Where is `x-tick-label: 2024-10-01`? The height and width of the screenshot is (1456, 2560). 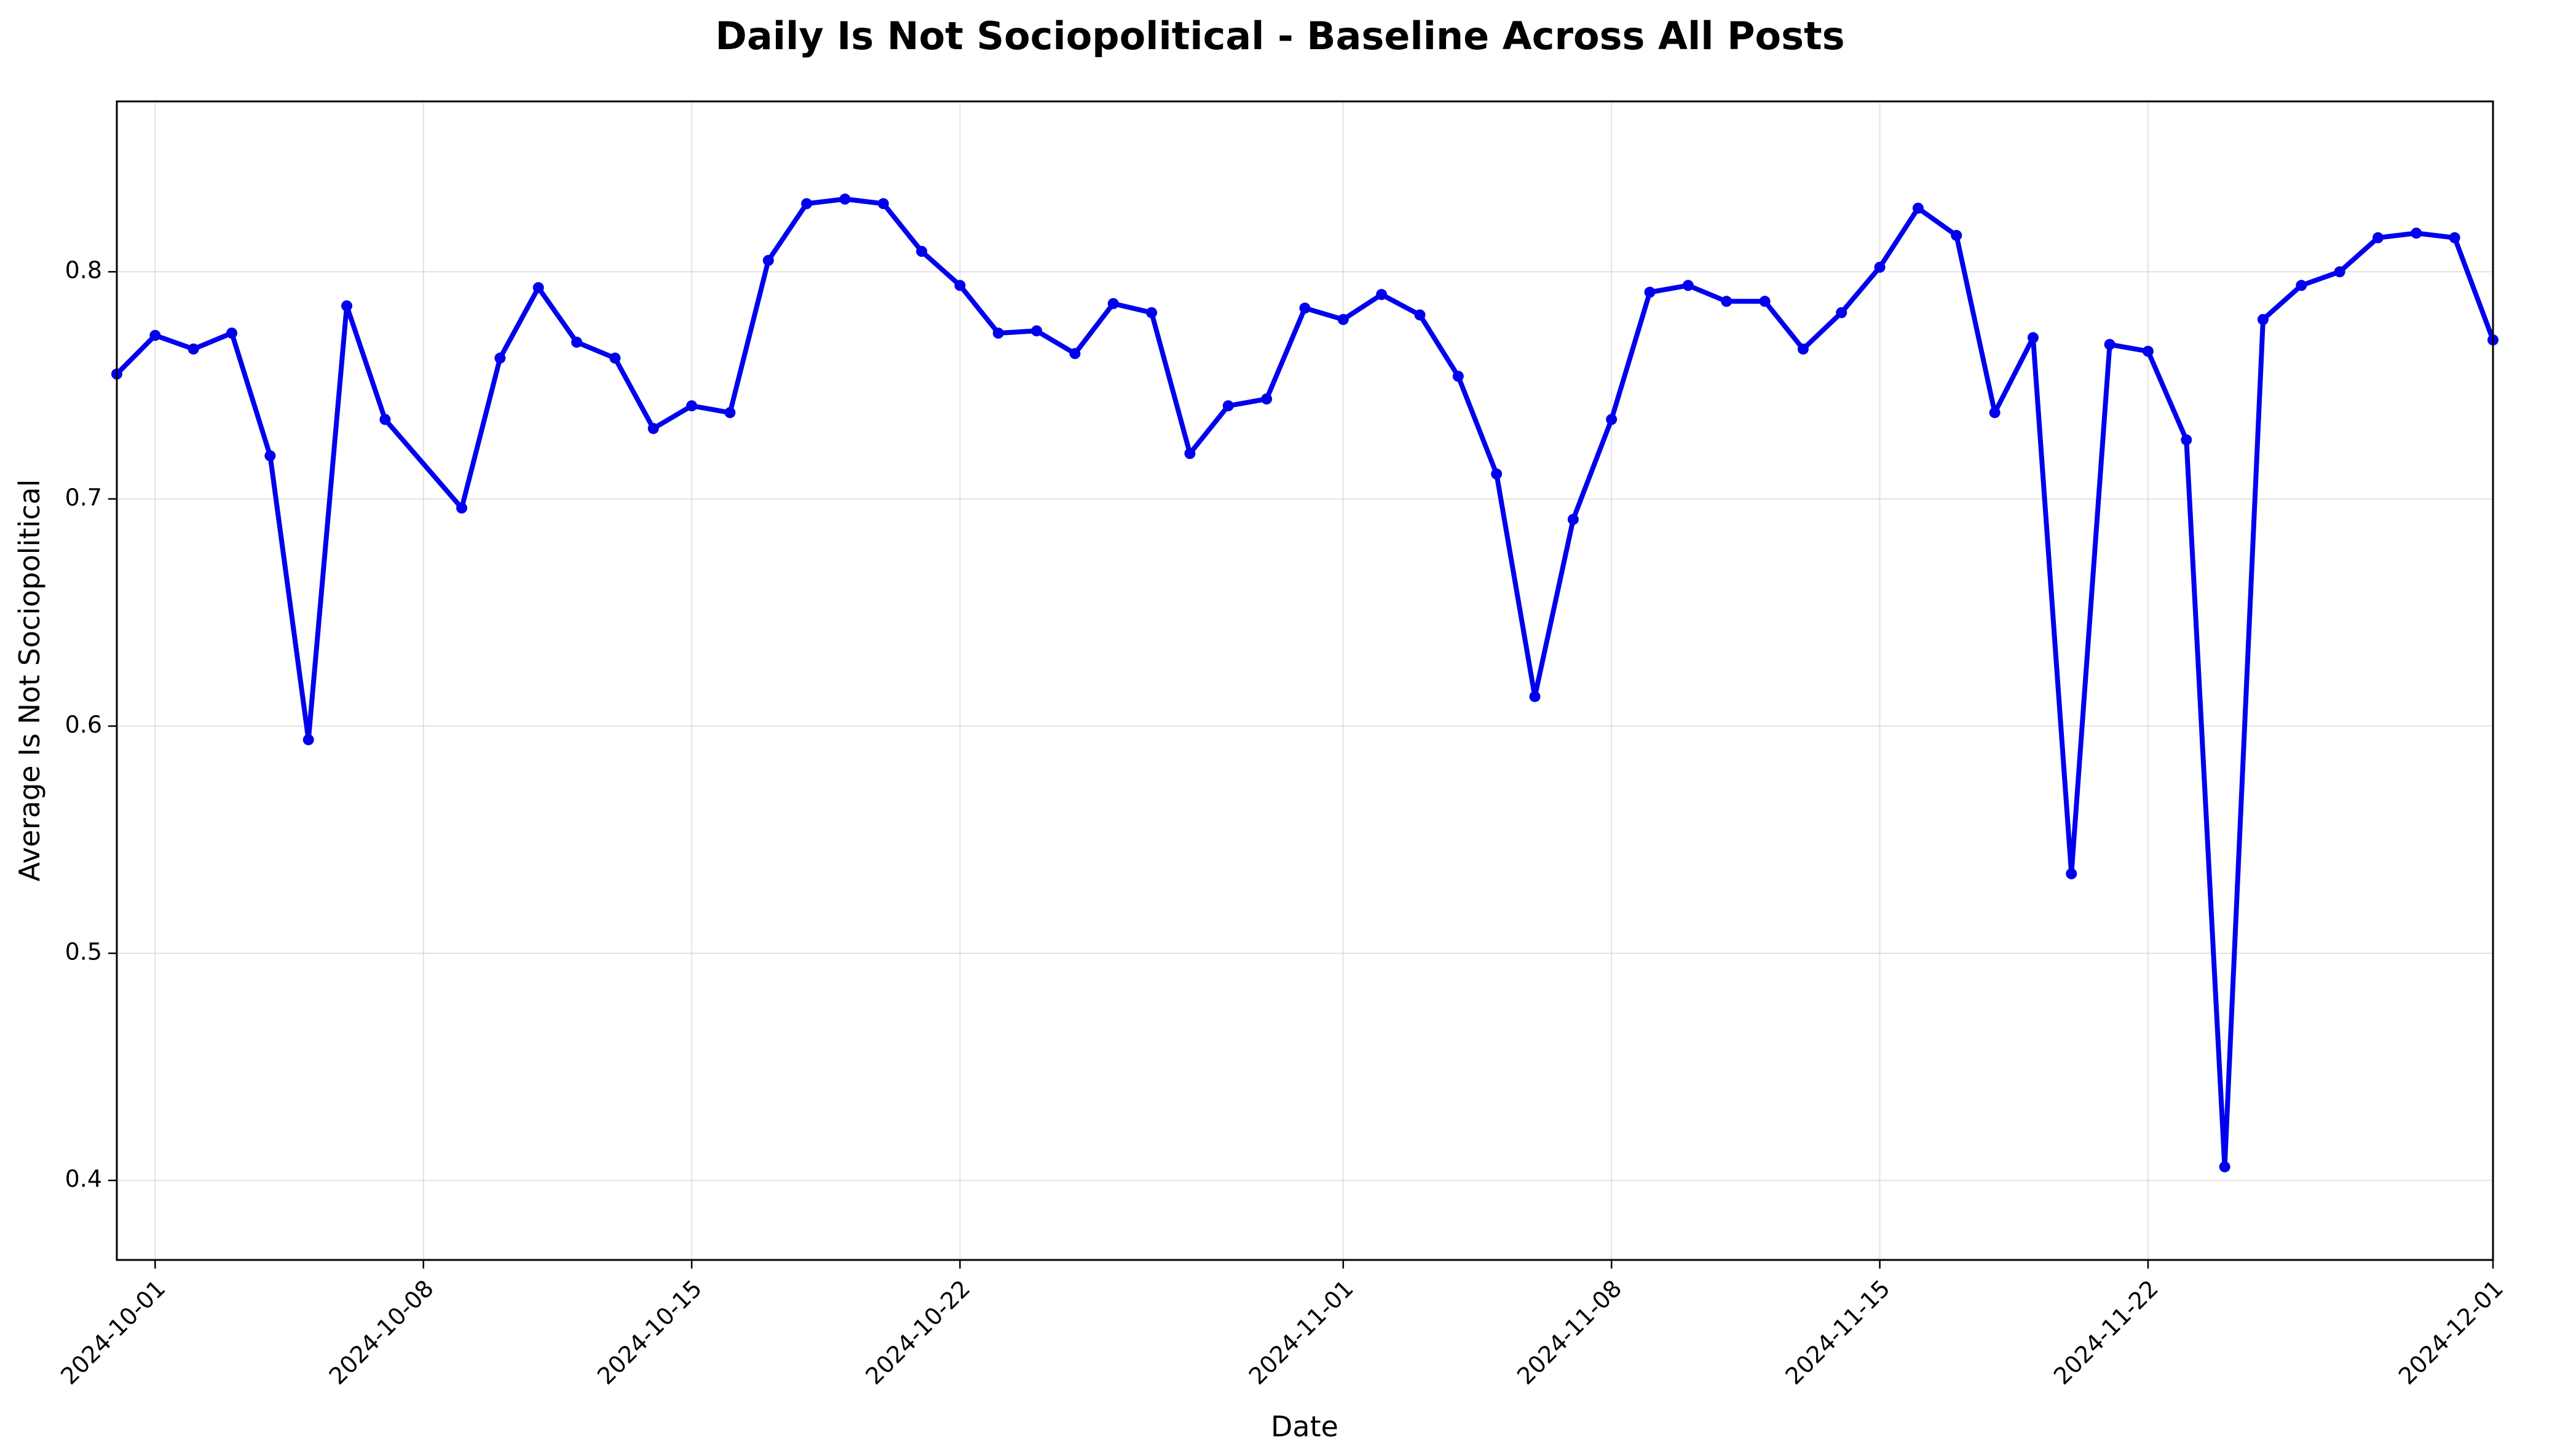
x-tick-label: 2024-10-01 is located at coordinates (113, 1332).